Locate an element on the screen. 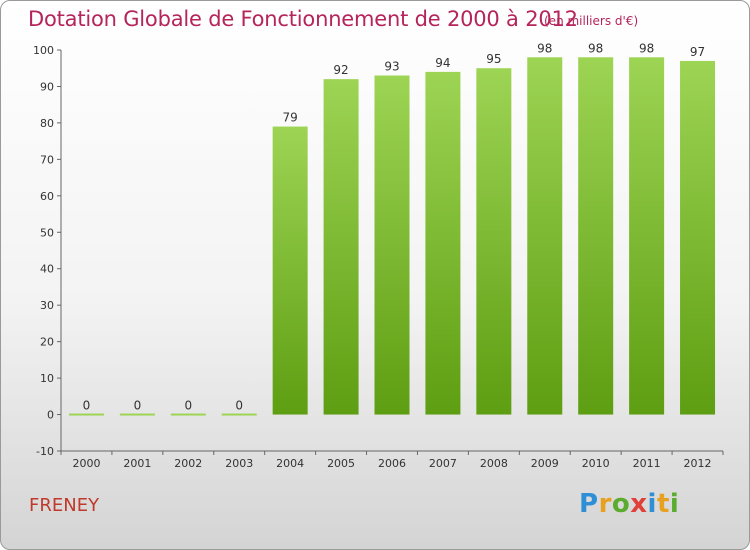 This screenshot has height=550, width=750. data-label: 79 is located at coordinates (290, 118).